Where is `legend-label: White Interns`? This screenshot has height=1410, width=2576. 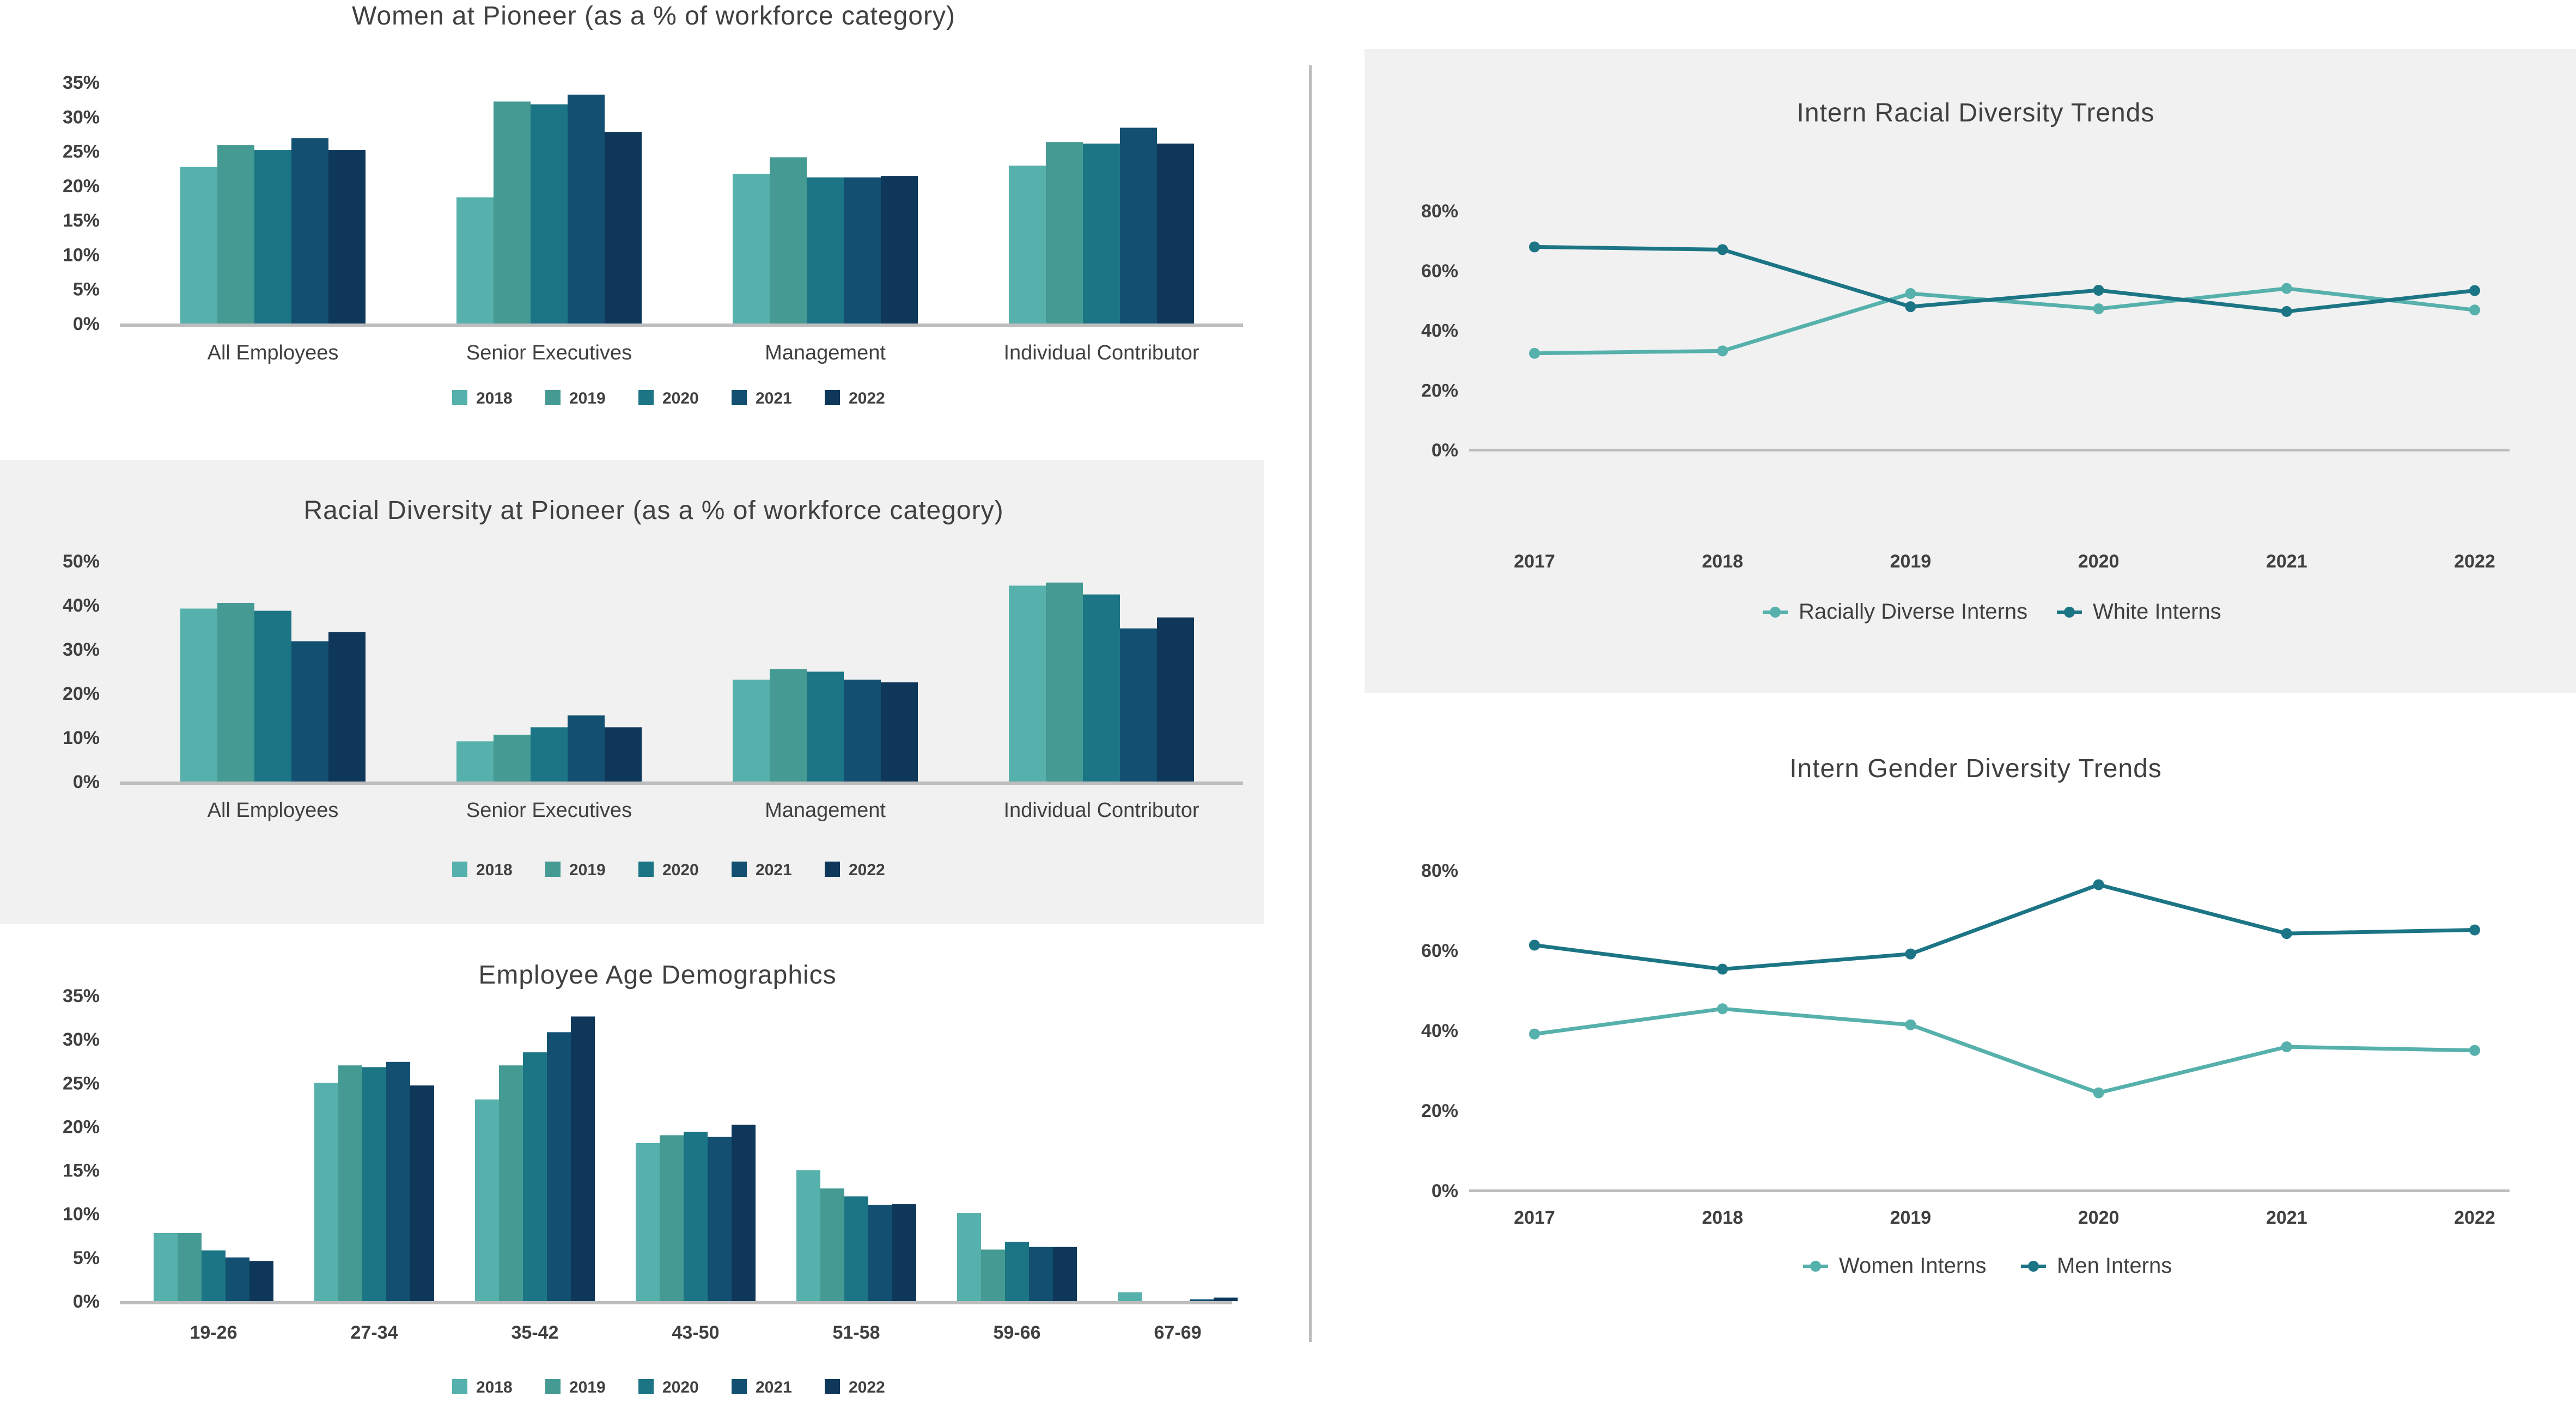
legend-label: White Interns is located at coordinates (2157, 612).